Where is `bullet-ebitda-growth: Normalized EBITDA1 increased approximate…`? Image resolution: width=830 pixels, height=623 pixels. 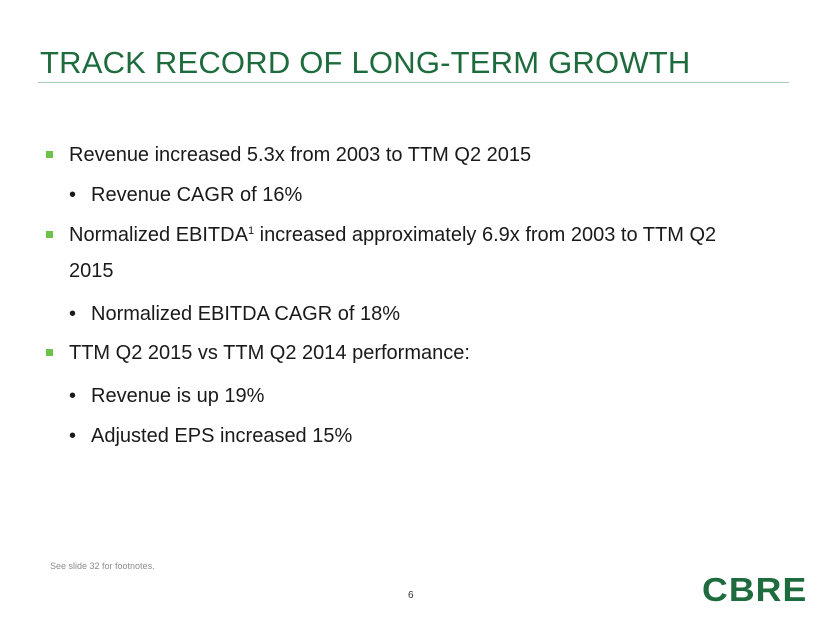 bullet-ebitda-growth: Normalized EBITDA1 increased approximate… is located at coordinates (393, 235).